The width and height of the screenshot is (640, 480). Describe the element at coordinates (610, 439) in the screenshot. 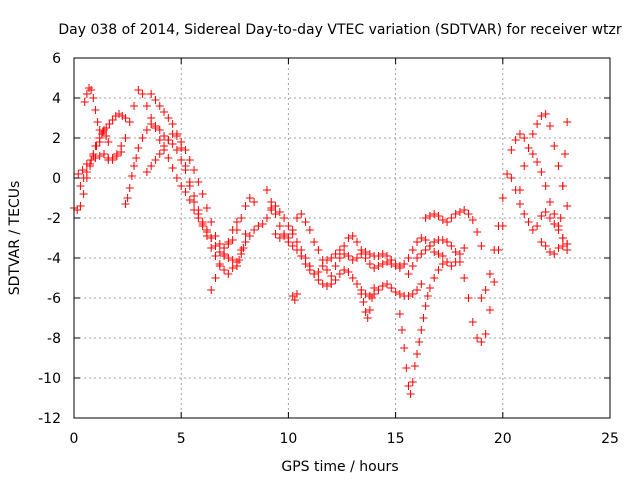

I see `x-tick-label: 25` at that location.